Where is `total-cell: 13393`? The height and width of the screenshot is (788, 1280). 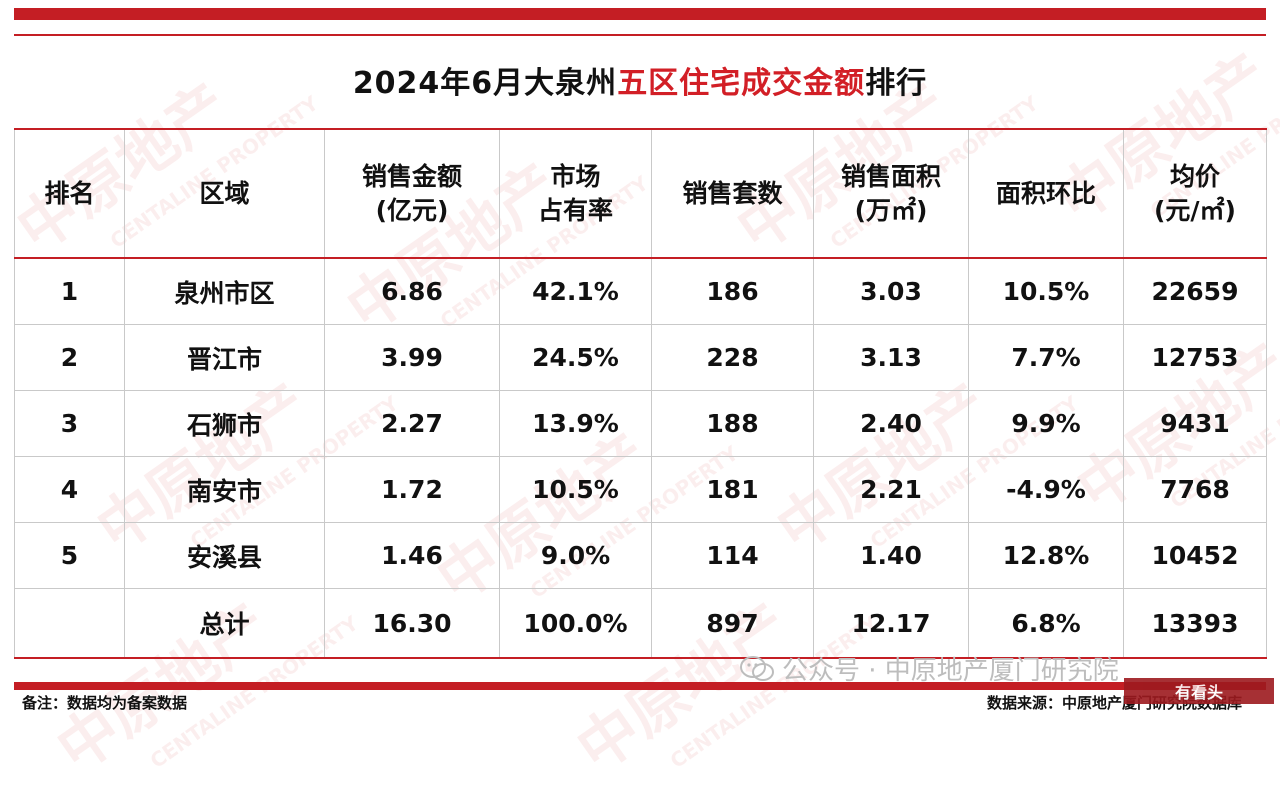 total-cell: 13393 is located at coordinates (1195, 623).